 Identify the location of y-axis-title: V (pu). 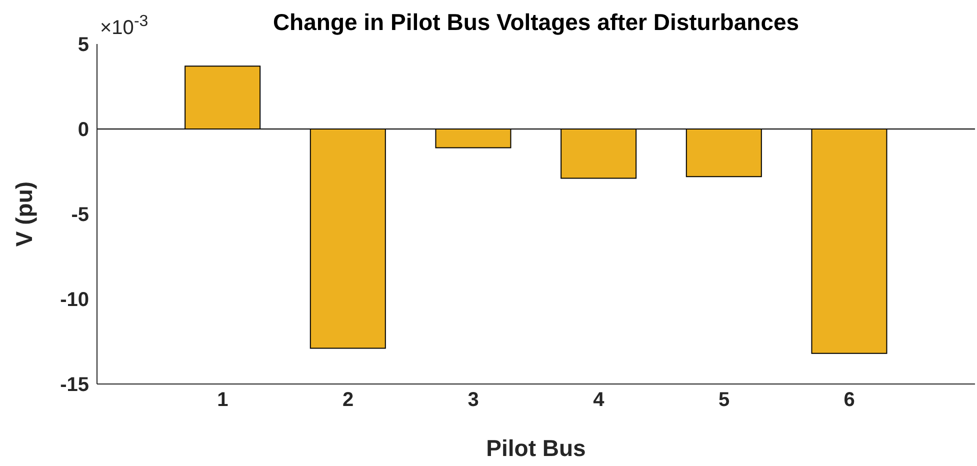
(24, 214).